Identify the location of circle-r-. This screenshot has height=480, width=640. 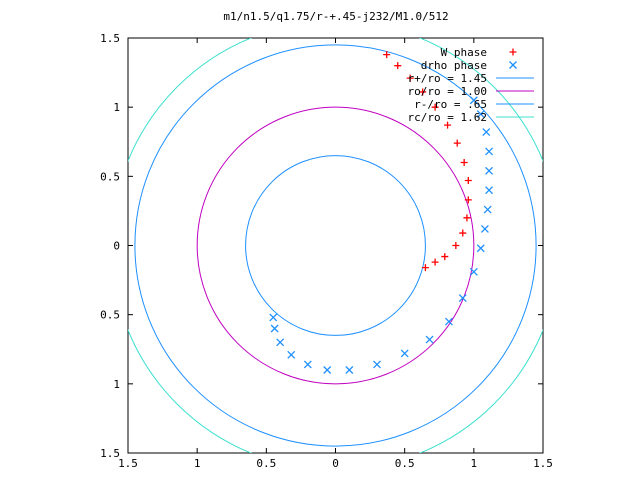
(335, 245).